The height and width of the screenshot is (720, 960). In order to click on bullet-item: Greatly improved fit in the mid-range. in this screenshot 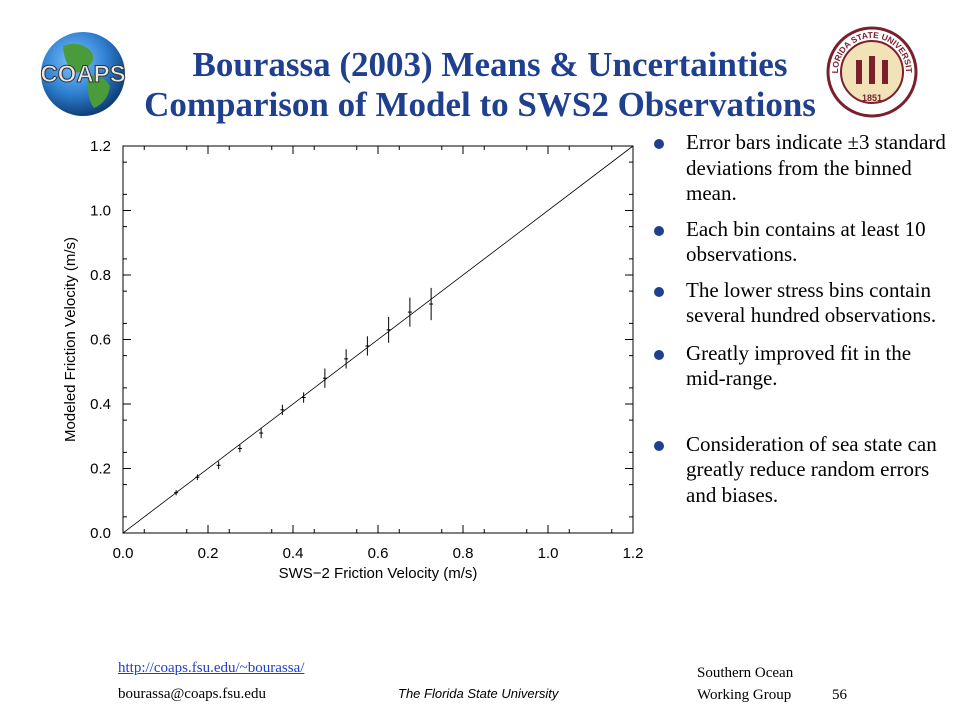, I will do `click(800, 366)`.